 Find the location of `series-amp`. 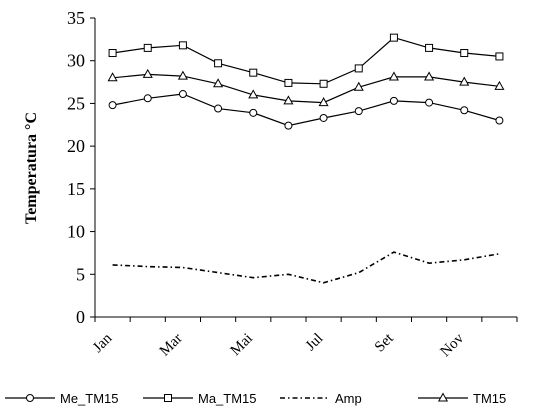

series-amp is located at coordinates (306, 267).